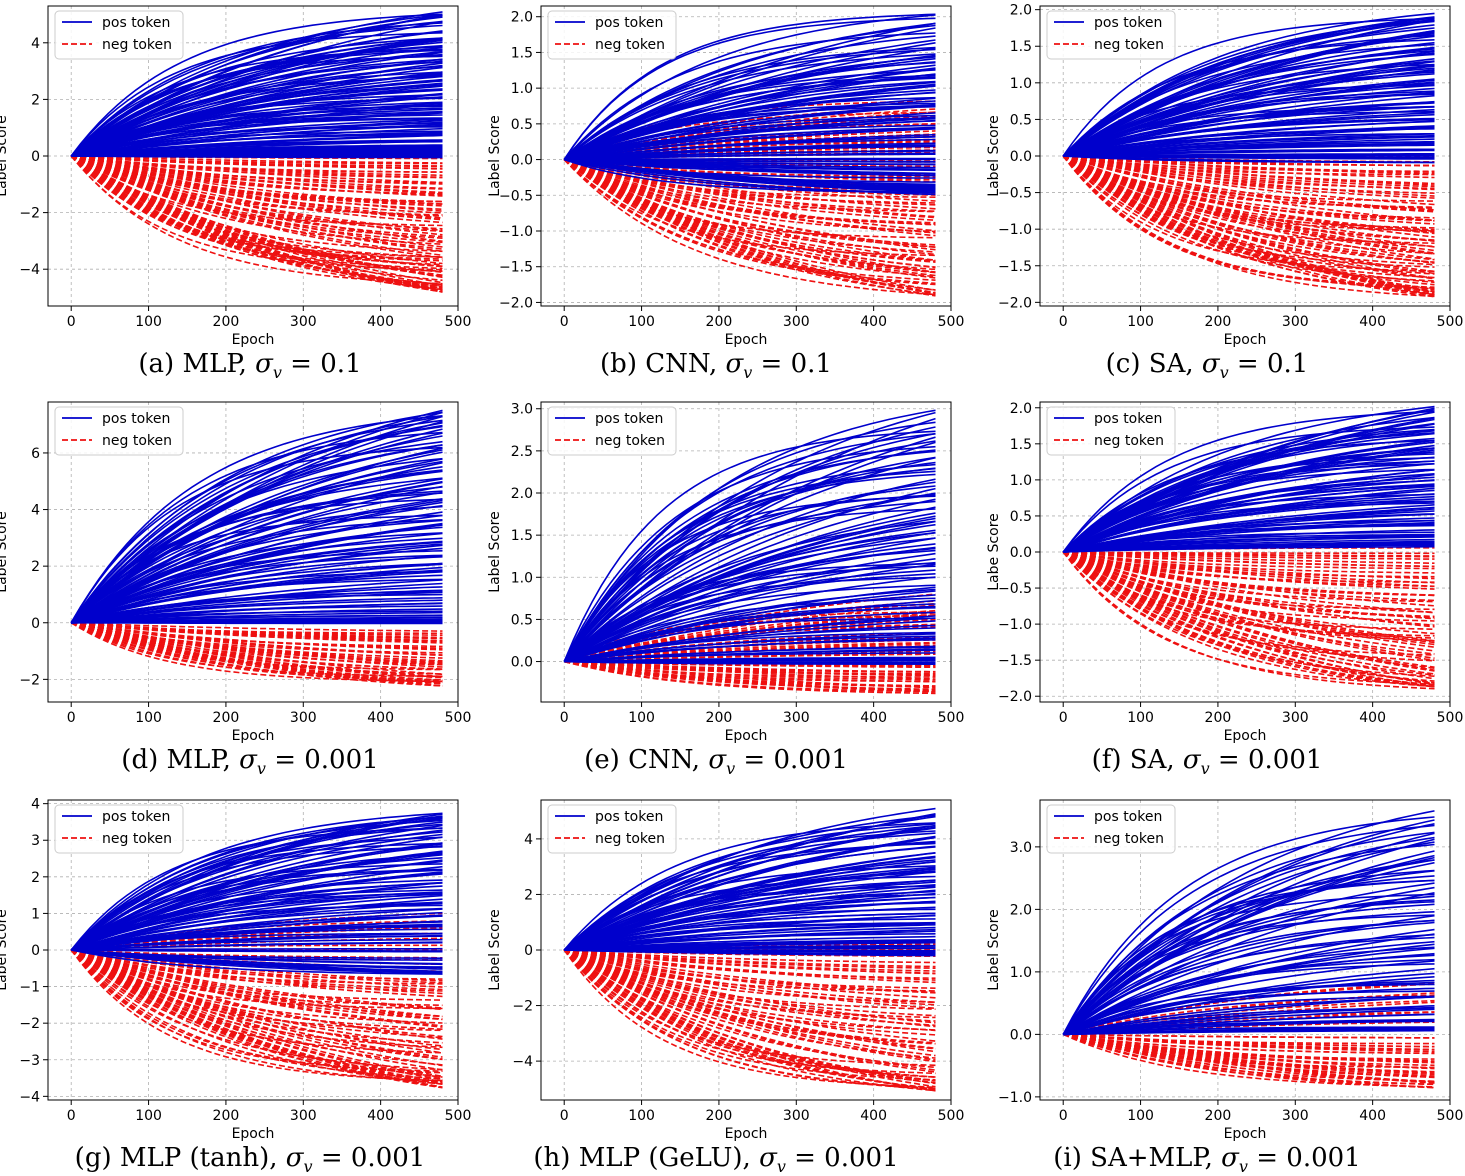 The width and height of the screenshot is (1465, 1176). I want to click on caption-b: (b) CNN, σv = 0.1, so click(716, 365).